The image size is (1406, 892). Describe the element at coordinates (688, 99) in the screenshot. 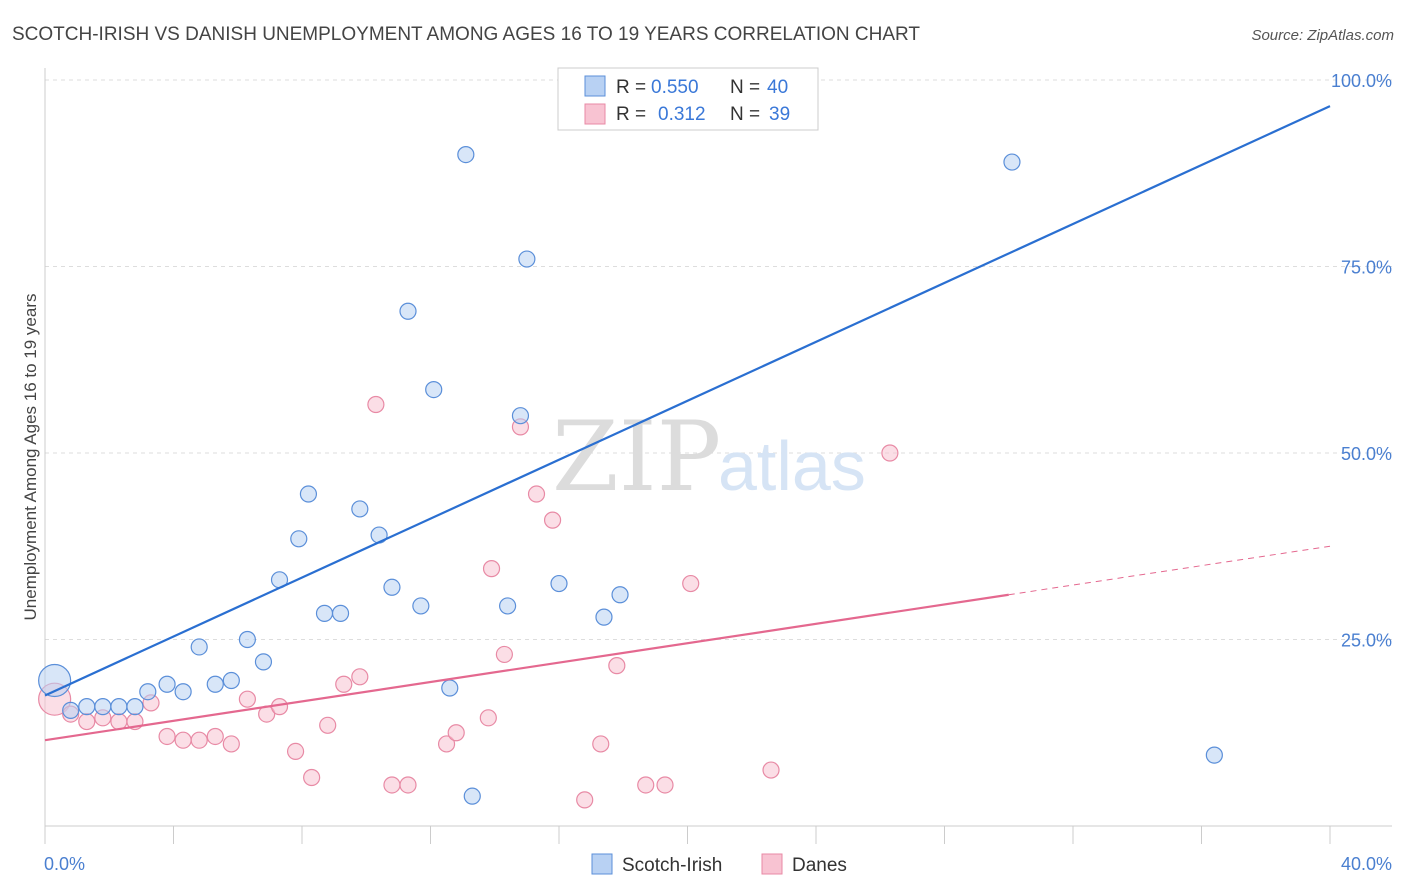

I see `stats-legend: R = 0.550 N = 40 R = 0.312 N = 39` at that location.